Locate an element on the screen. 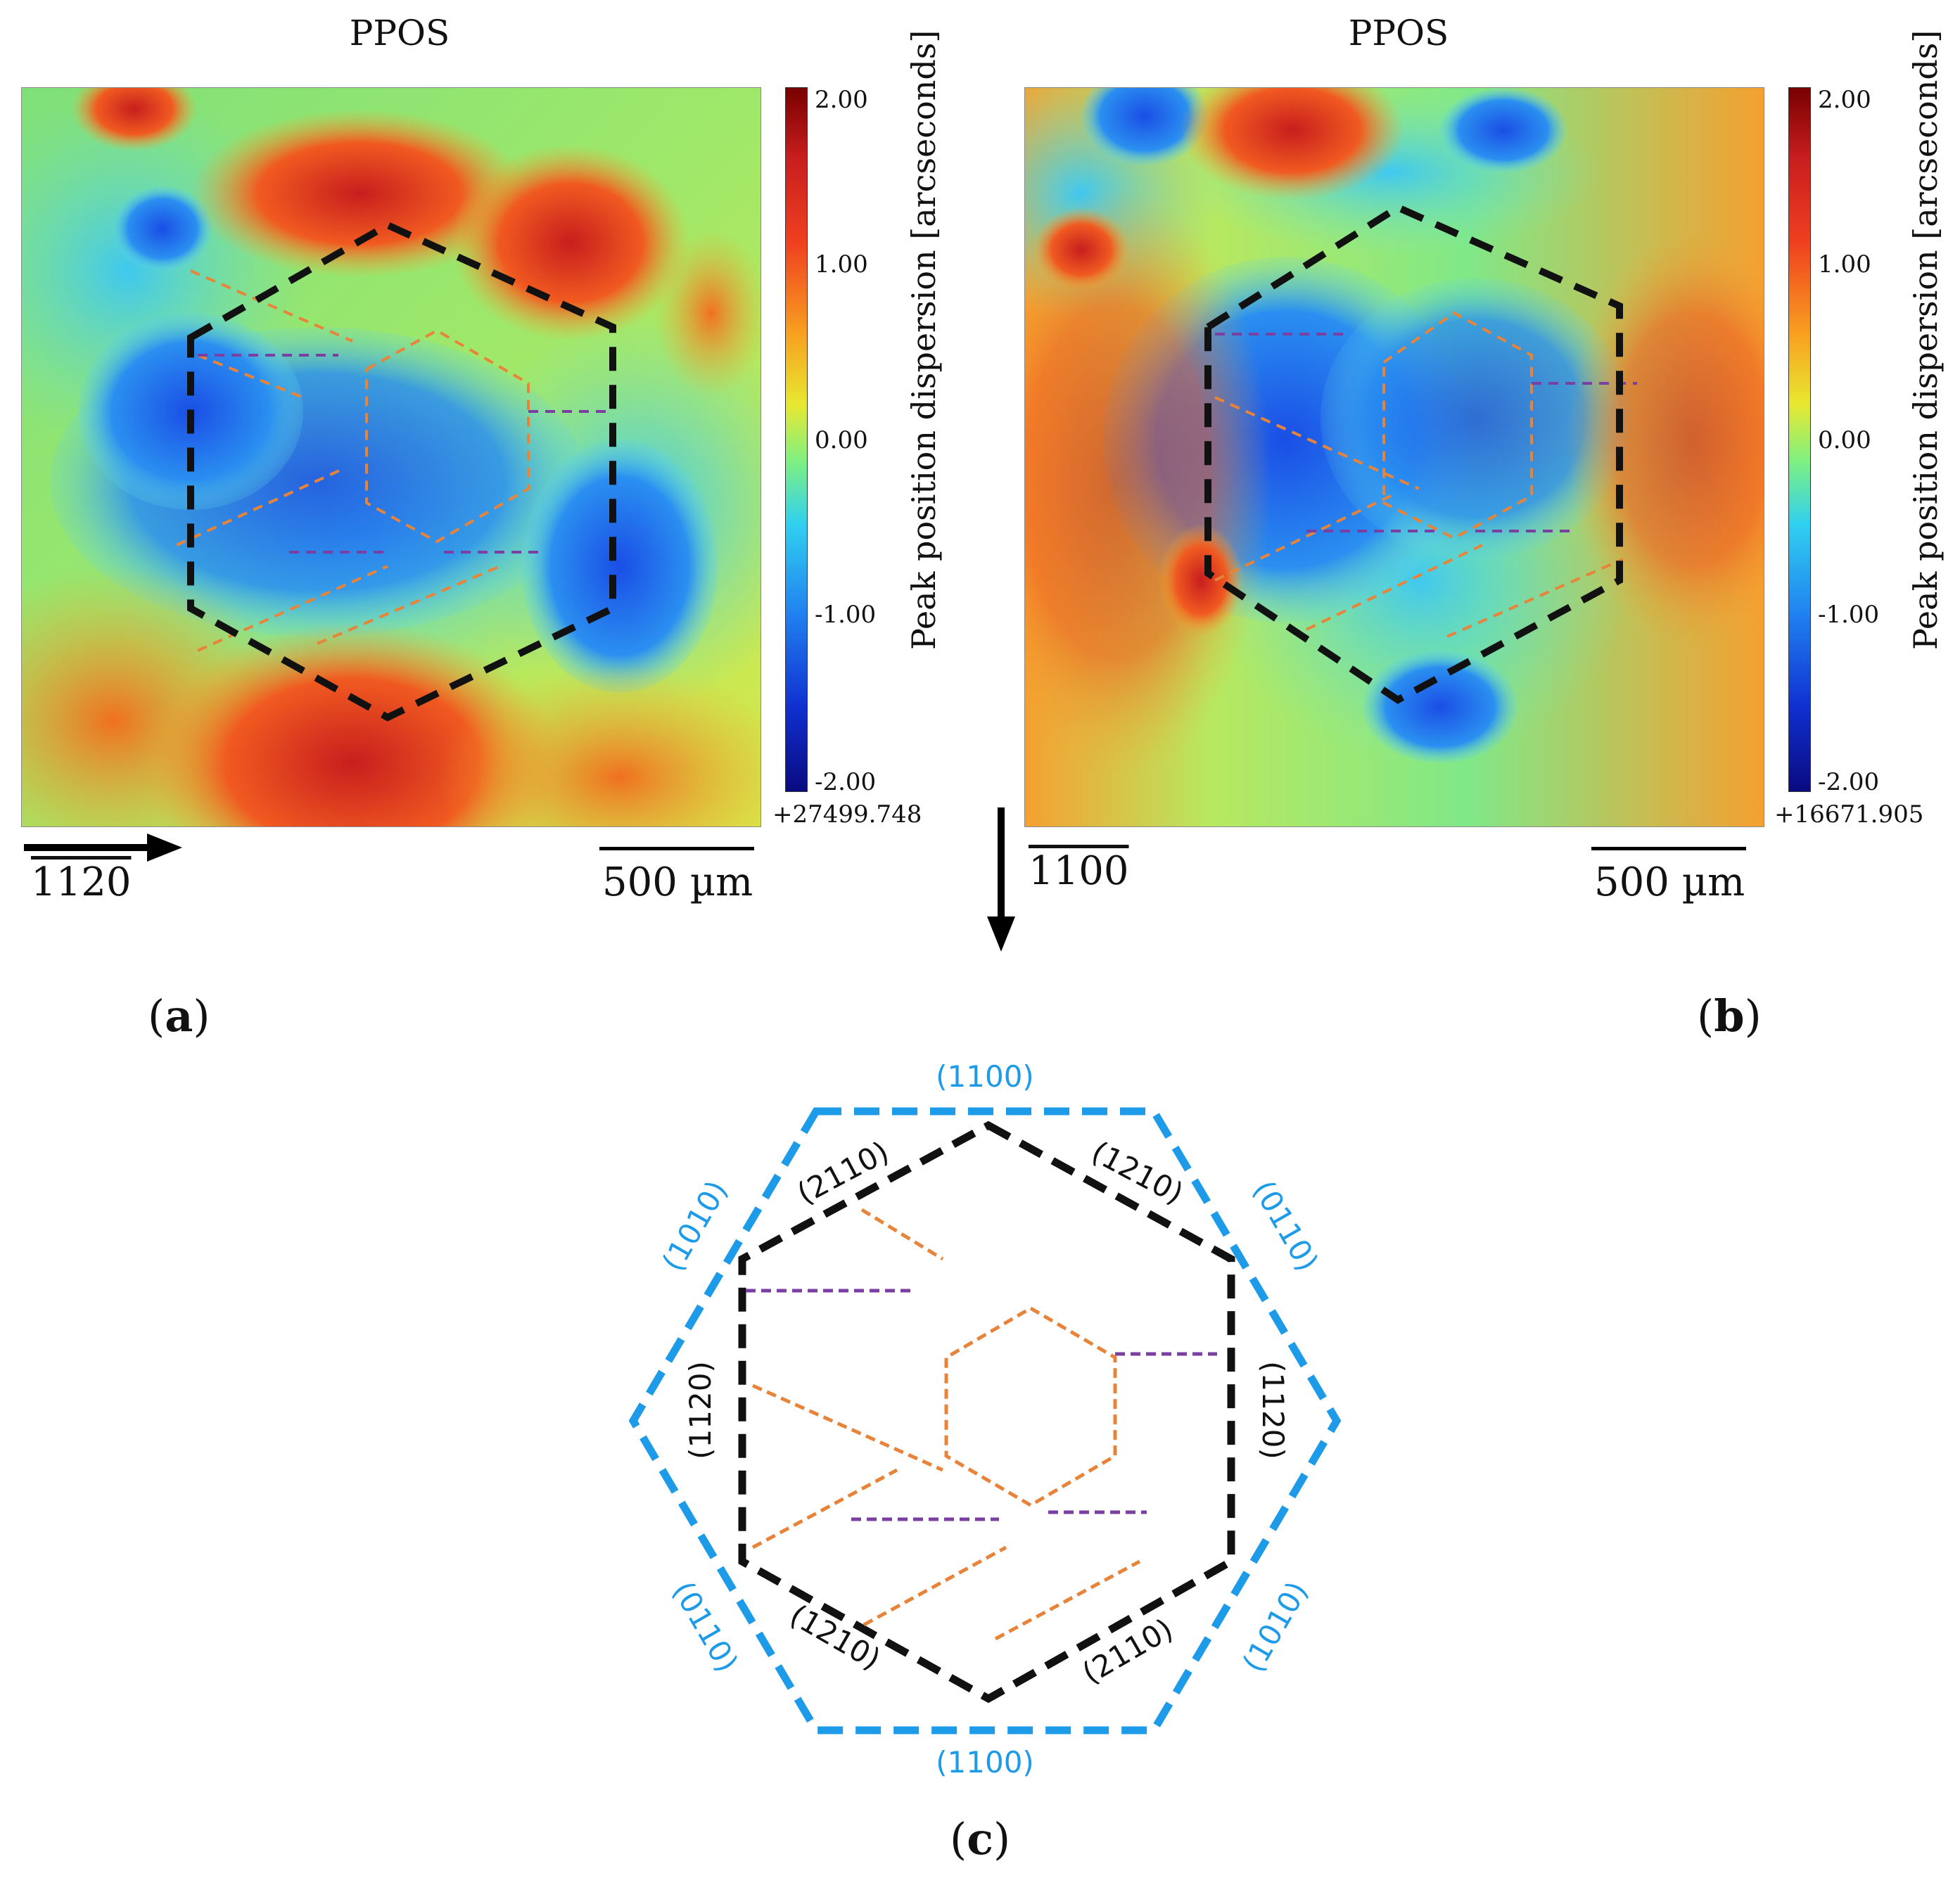 The height and width of the screenshot is (1885, 1960). panel-a-offset: +27499.748 is located at coordinates (847, 814).